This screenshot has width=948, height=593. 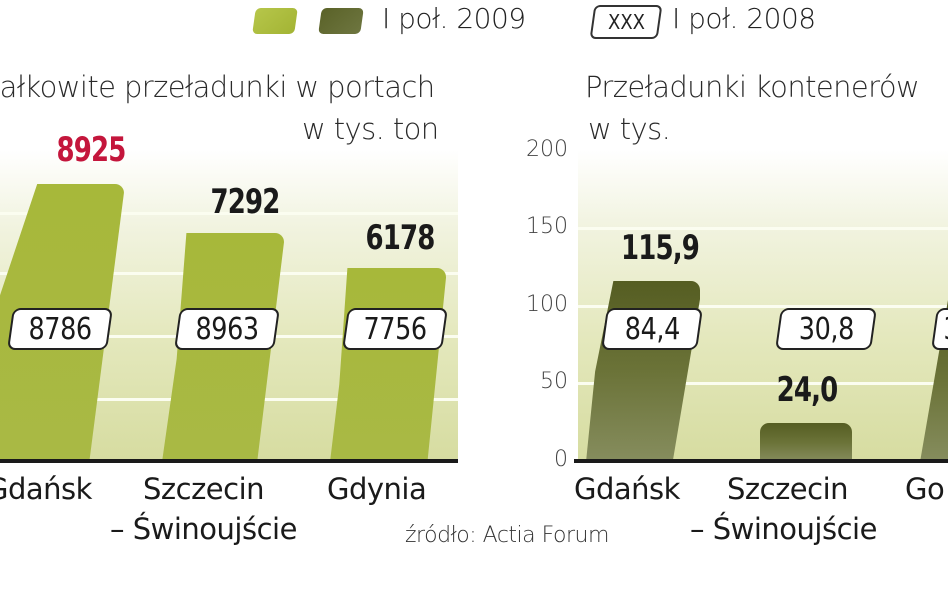 What do you see at coordinates (788, 489) in the screenshot?
I see `category-szczecin-containers: Szczecin` at bounding box center [788, 489].